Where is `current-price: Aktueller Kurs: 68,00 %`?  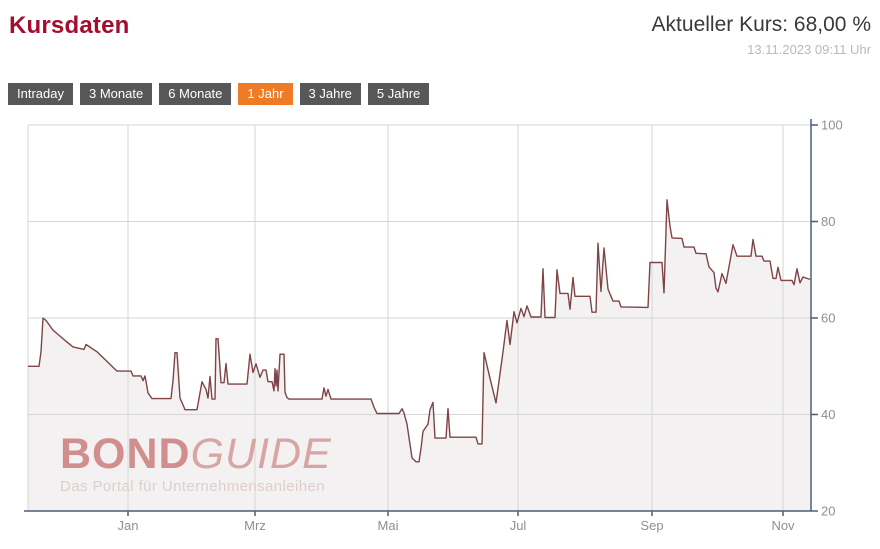
current-price: Aktueller Kurs: 68,00 % is located at coordinates (761, 24).